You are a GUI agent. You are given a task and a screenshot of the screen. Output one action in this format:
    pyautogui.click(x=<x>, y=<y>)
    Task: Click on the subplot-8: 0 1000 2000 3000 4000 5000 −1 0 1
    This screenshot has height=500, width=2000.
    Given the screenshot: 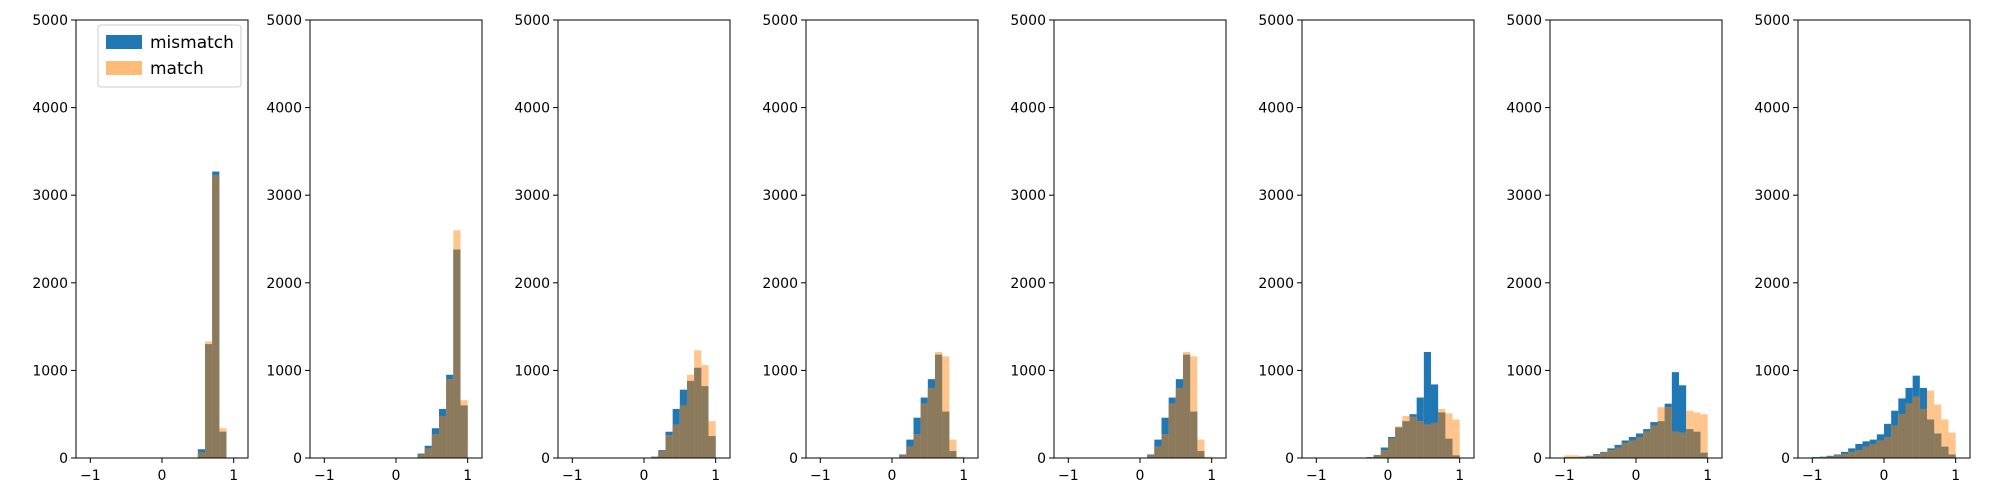 What is the action you would take?
    pyautogui.click(x=1862, y=248)
    